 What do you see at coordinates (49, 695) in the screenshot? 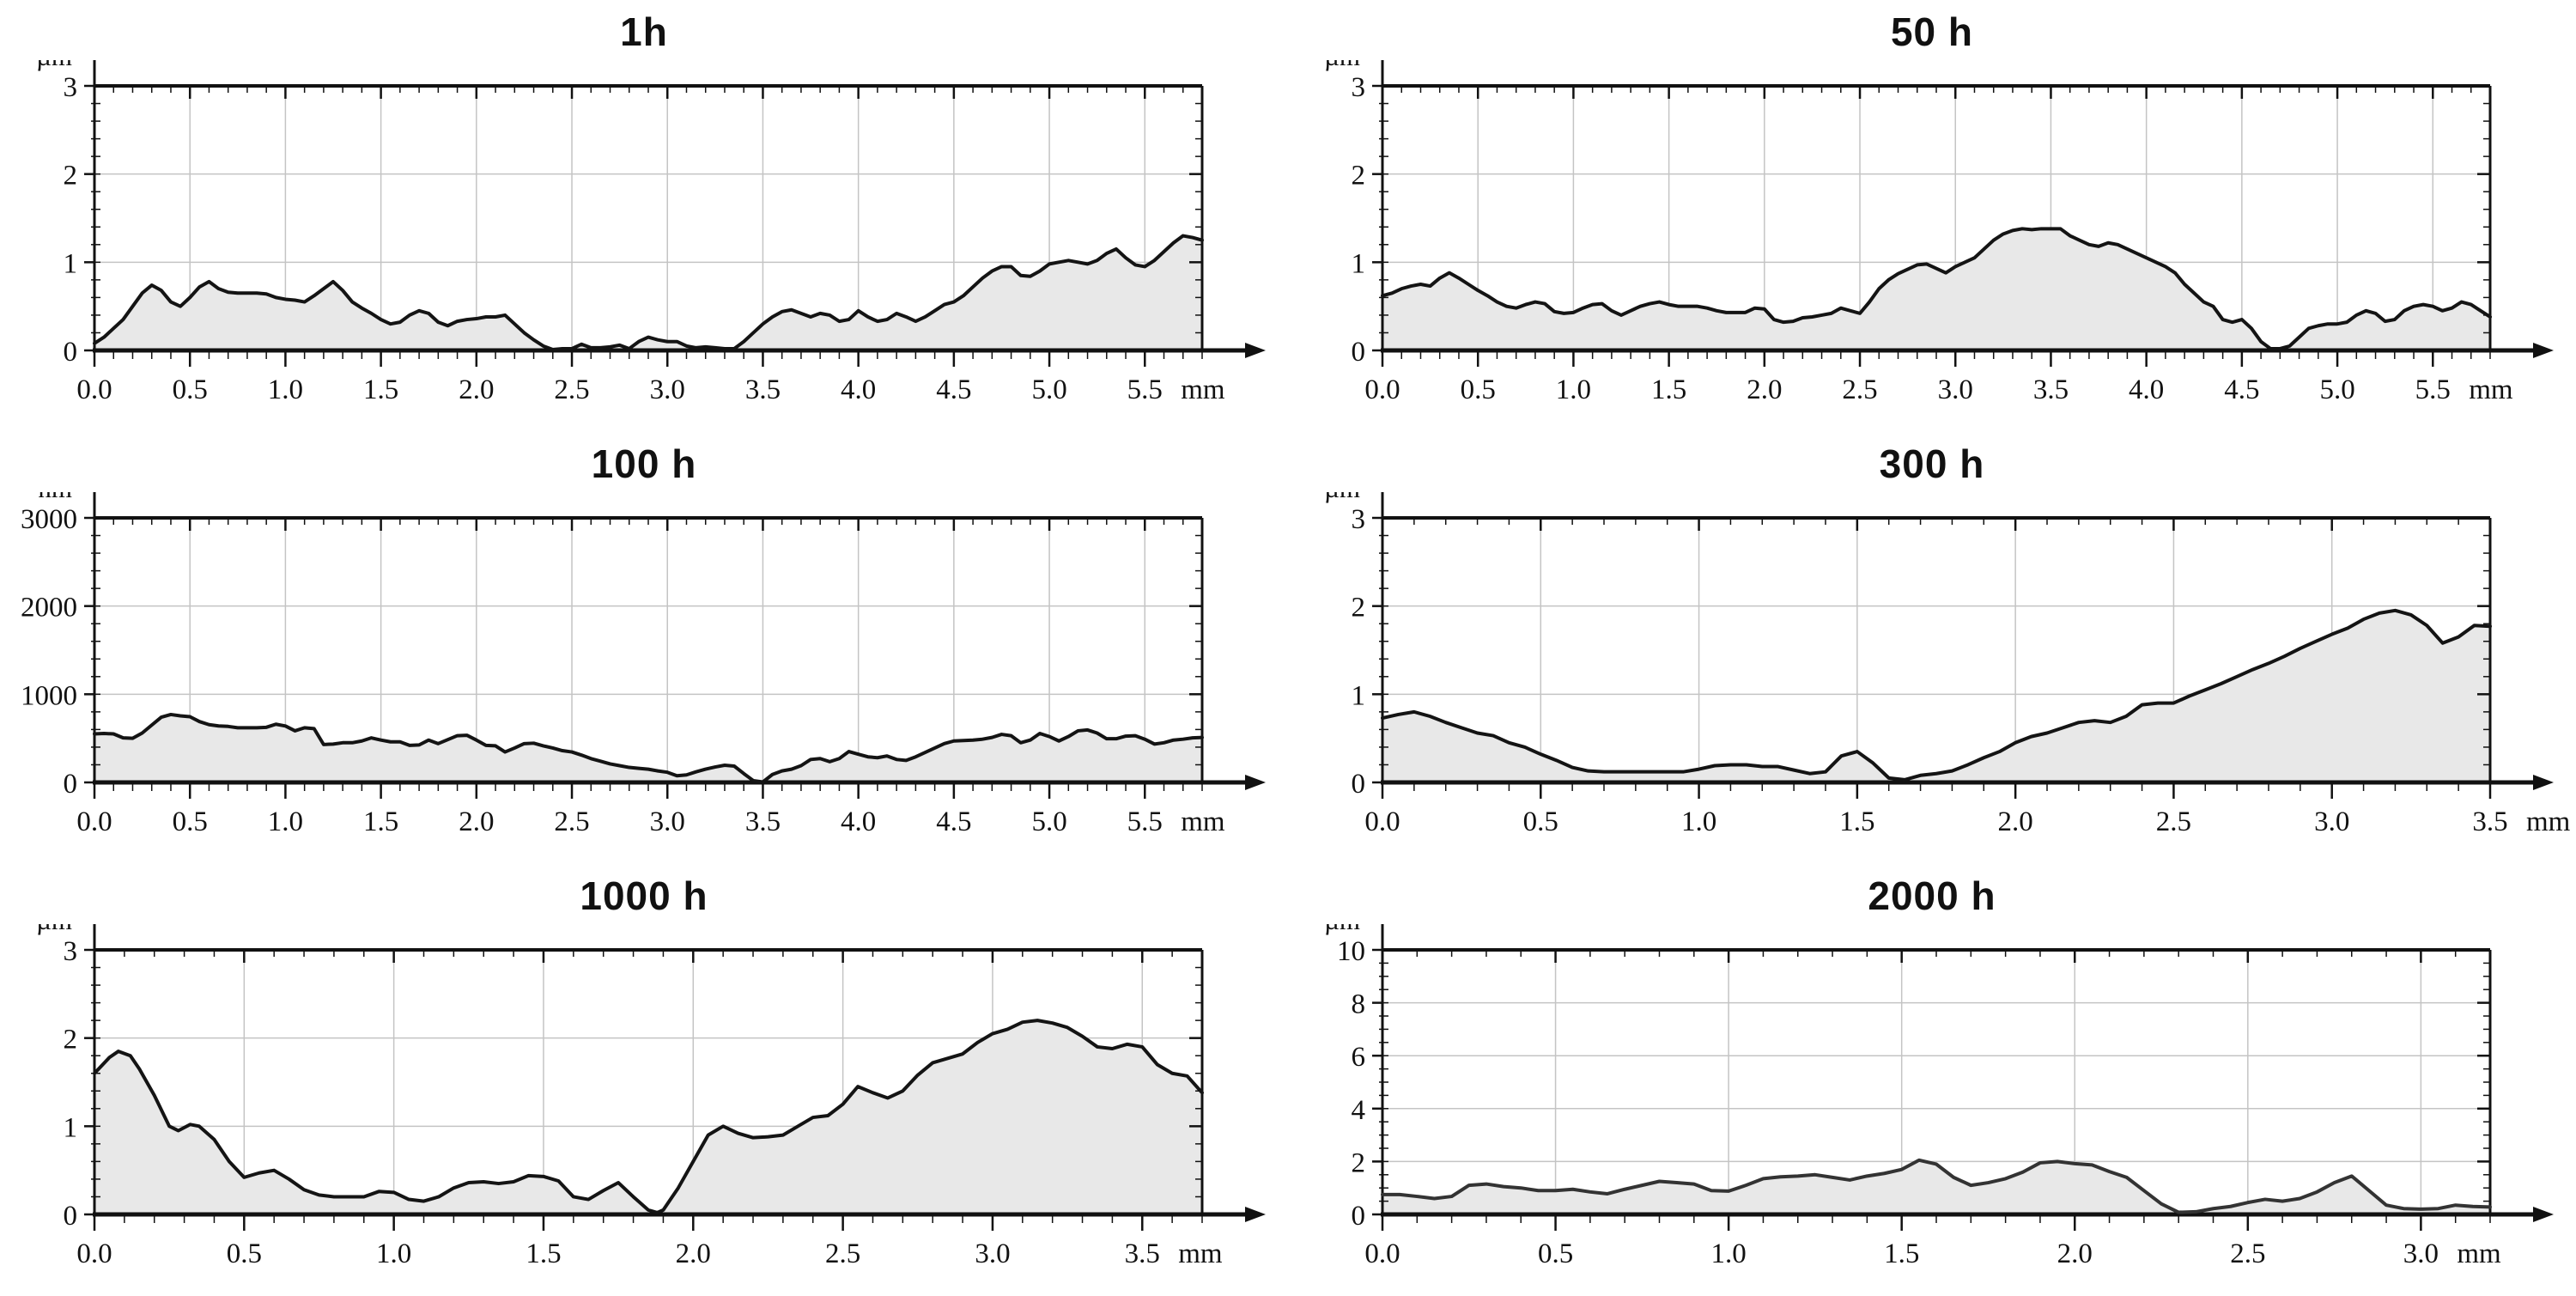
I see `svg-text: 1000` at bounding box center [49, 695].